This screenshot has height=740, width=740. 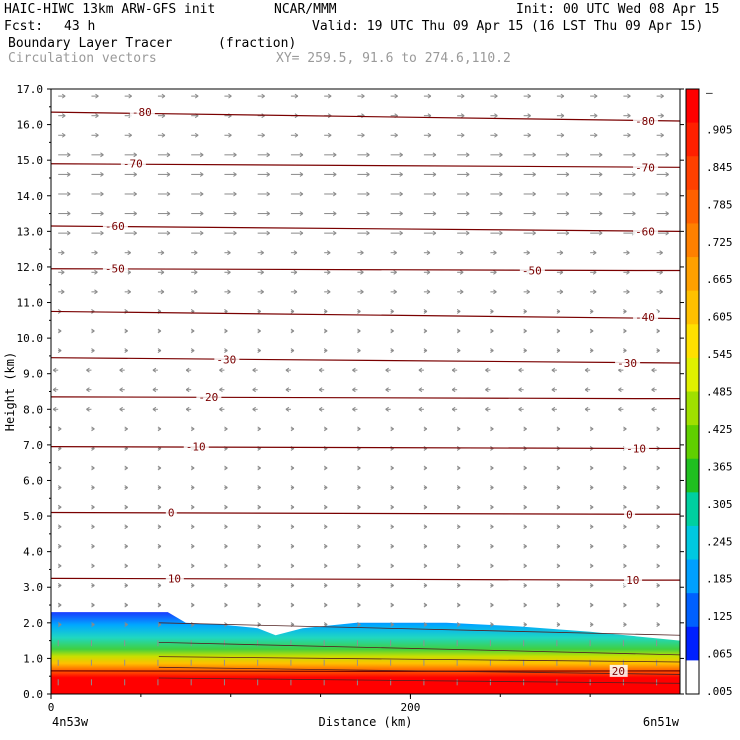 I want to click on x-end-location-label: 6n51w, so click(x=661, y=722).